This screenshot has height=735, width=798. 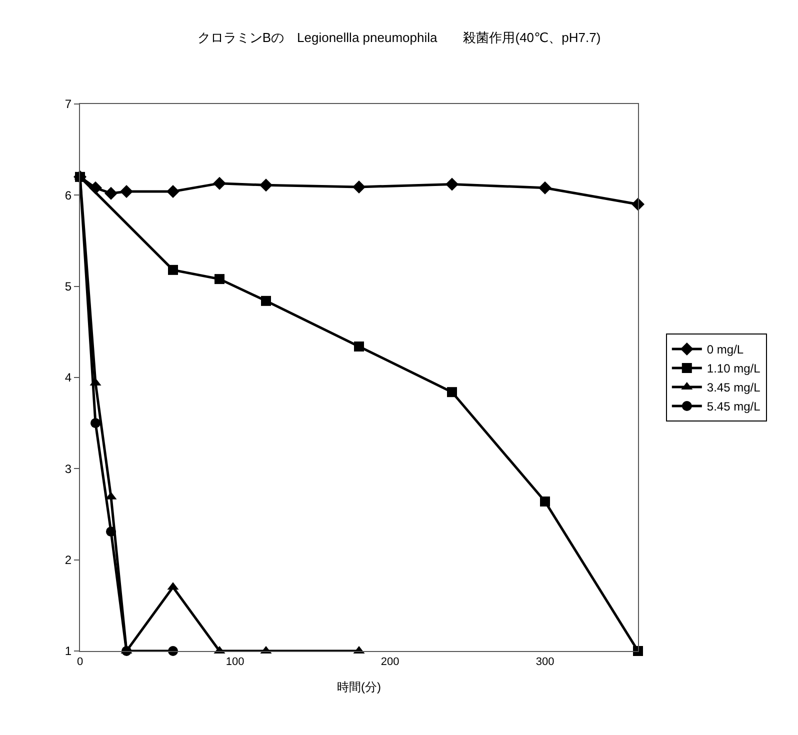 What do you see at coordinates (68, 104) in the screenshot?
I see `y-tick-label: 7` at bounding box center [68, 104].